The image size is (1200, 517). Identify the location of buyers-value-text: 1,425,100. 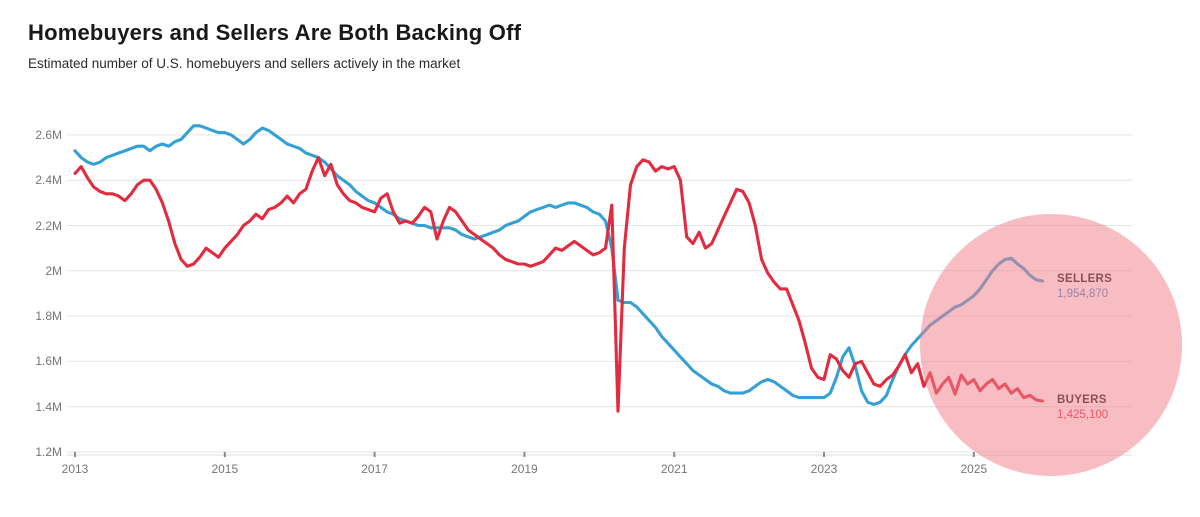
(1083, 415).